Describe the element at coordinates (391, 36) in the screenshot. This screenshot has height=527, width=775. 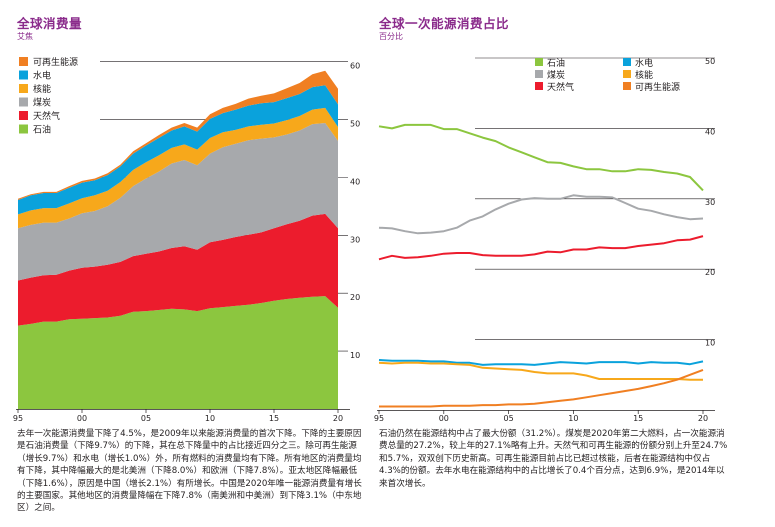
I see `right-chart-unit: 百分比` at that location.